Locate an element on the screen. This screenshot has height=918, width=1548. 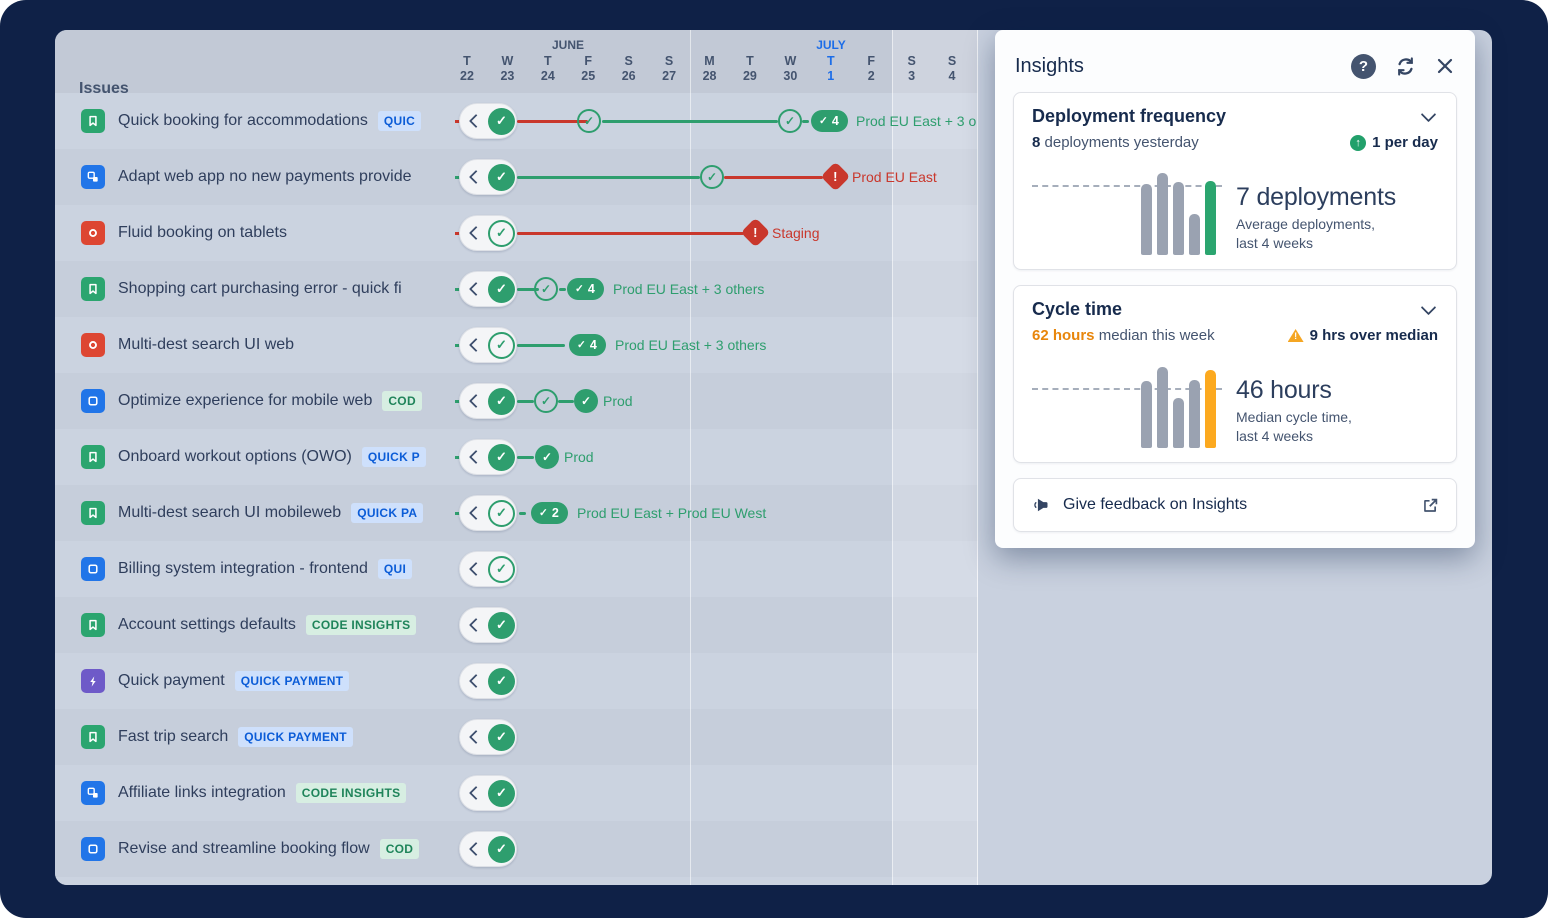
issue-row: Fast trip search QUICK PAYMENT ✓ is located at coordinates (516, 737).